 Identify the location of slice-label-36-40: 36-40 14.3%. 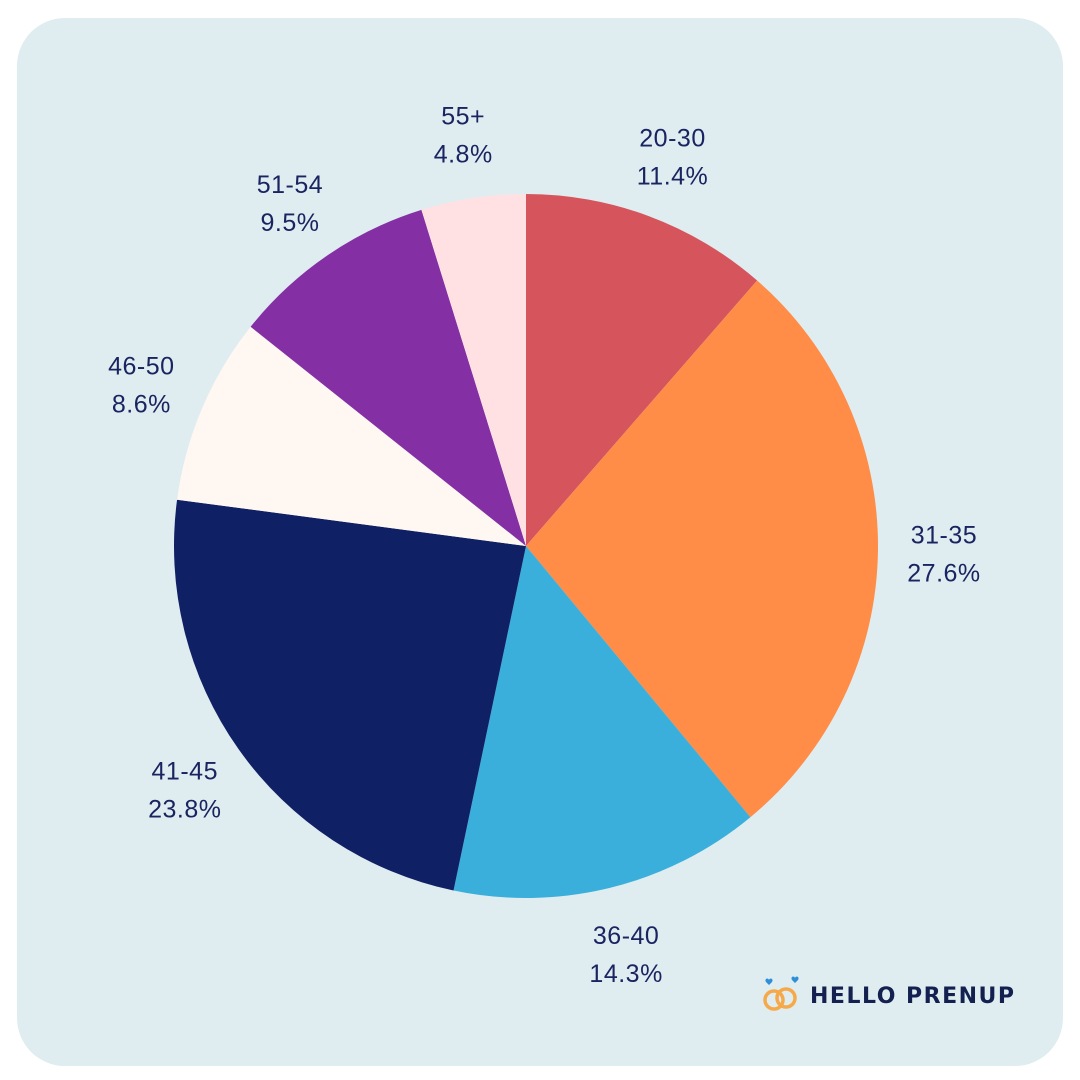
(625, 955).